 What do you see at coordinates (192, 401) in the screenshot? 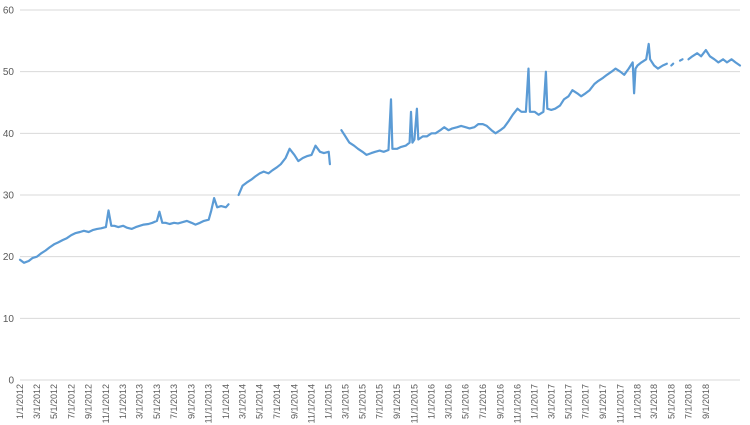
I see `x-tick-label: 9/1/2013` at bounding box center [192, 401].